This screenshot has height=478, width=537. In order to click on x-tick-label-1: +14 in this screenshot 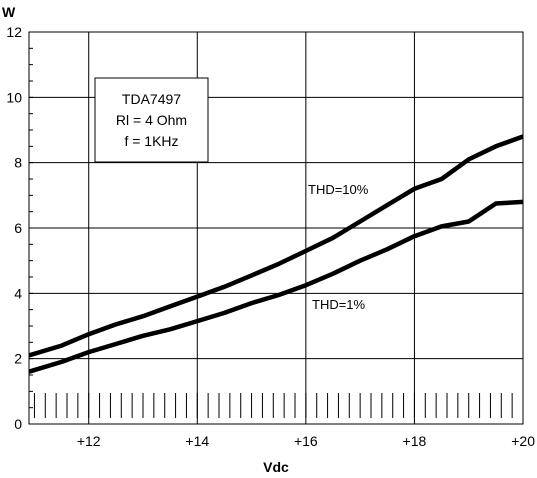, I will do `click(197, 441)`.